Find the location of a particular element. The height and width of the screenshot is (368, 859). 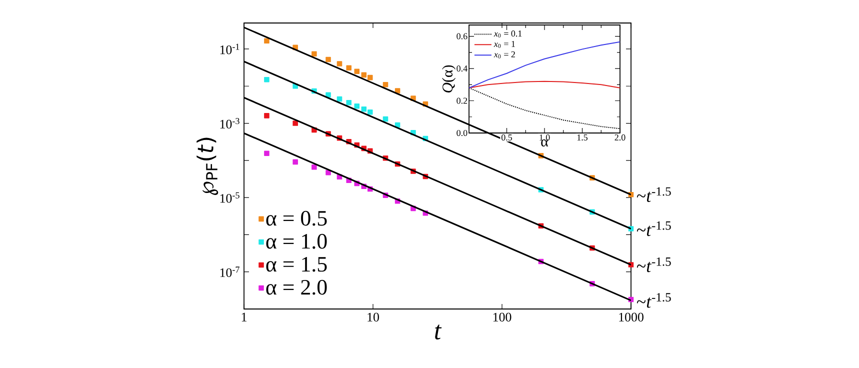

x-tick-label: 0.5 is located at coordinates (506, 137).